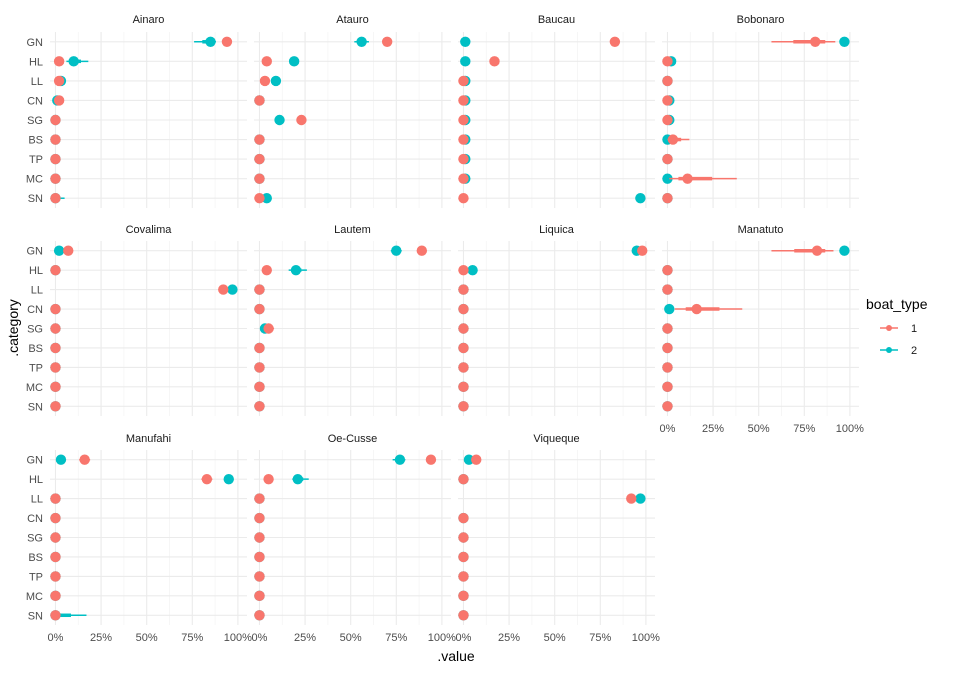  What do you see at coordinates (260, 638) in the screenshot?
I see `x-tick-label: 0%` at bounding box center [260, 638].